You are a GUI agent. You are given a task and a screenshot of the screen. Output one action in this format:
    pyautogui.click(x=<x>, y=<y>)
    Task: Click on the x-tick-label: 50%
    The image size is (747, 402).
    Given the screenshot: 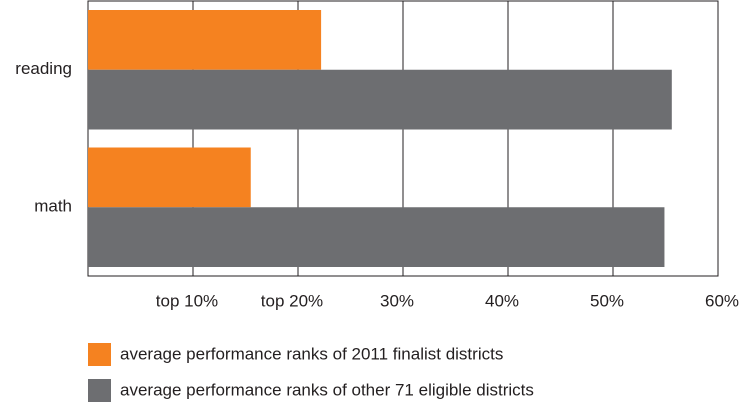 What is the action you would take?
    pyautogui.click(x=607, y=300)
    